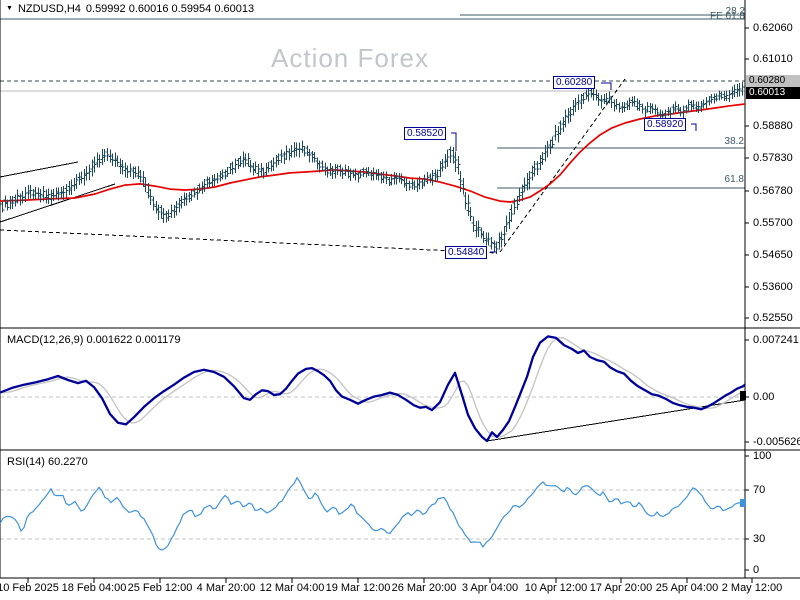 This screenshot has height=600, width=800. What do you see at coordinates (249, 241) in the screenshot?
I see `declining-dashed-trendline` at bounding box center [249, 241].